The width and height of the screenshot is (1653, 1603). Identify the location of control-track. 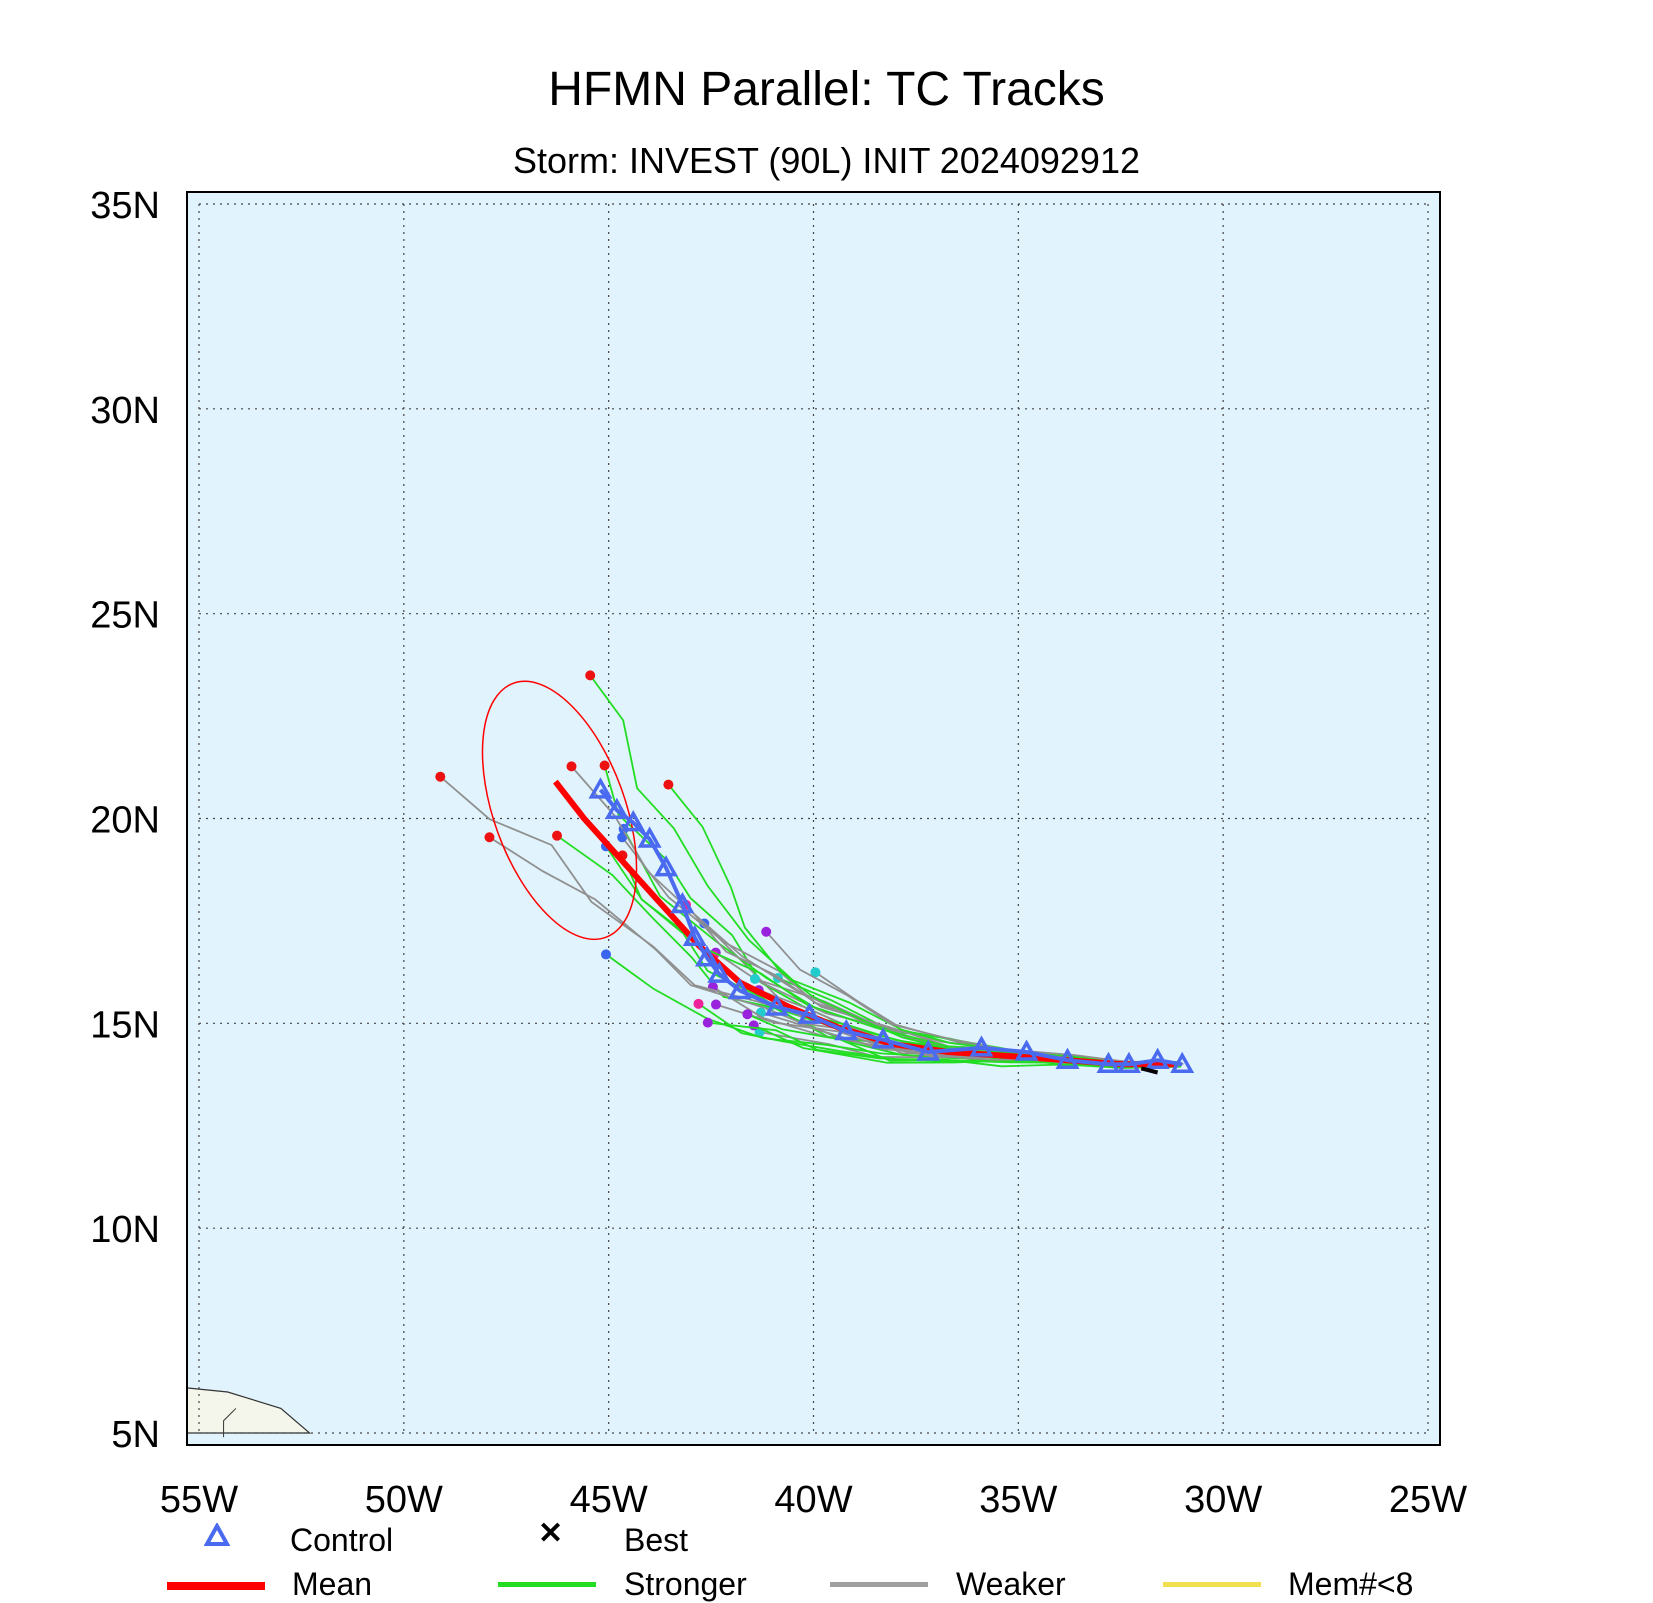
(890, 927).